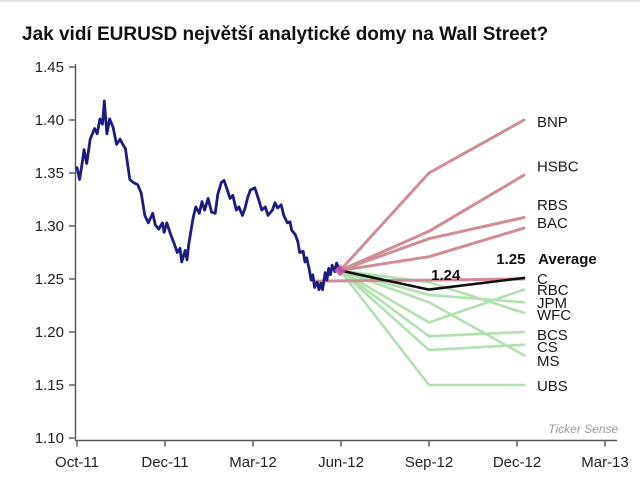  Describe the element at coordinates (567, 259) in the screenshot. I see `annotation-average: Average` at that location.